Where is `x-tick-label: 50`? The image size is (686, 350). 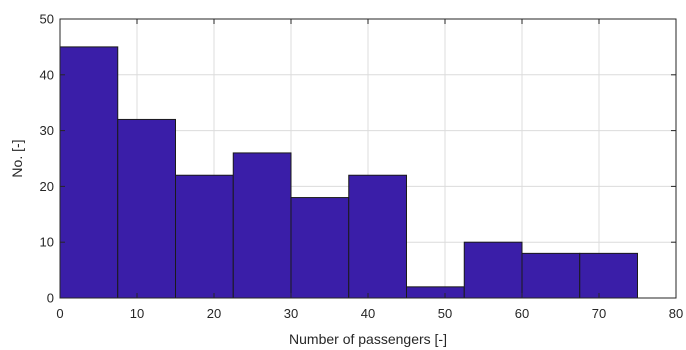 x-tick-label: 50 is located at coordinates (445, 313).